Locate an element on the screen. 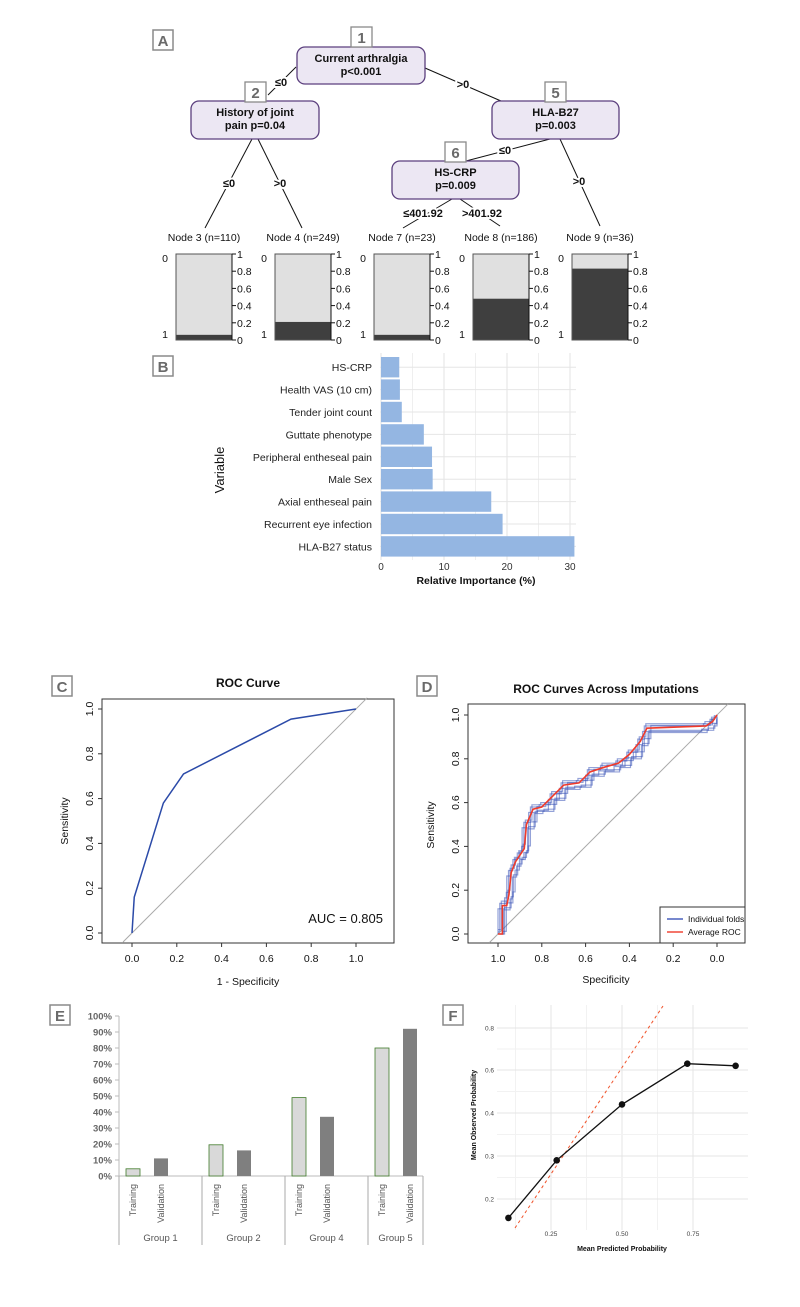  y-tick-label: 100% is located at coordinates (100, 1017).